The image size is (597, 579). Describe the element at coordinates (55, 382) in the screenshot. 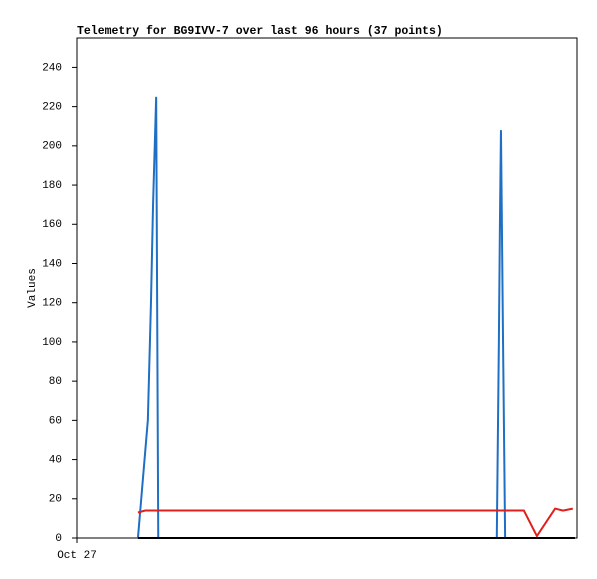

I see `y-tick-label: 80` at that location.